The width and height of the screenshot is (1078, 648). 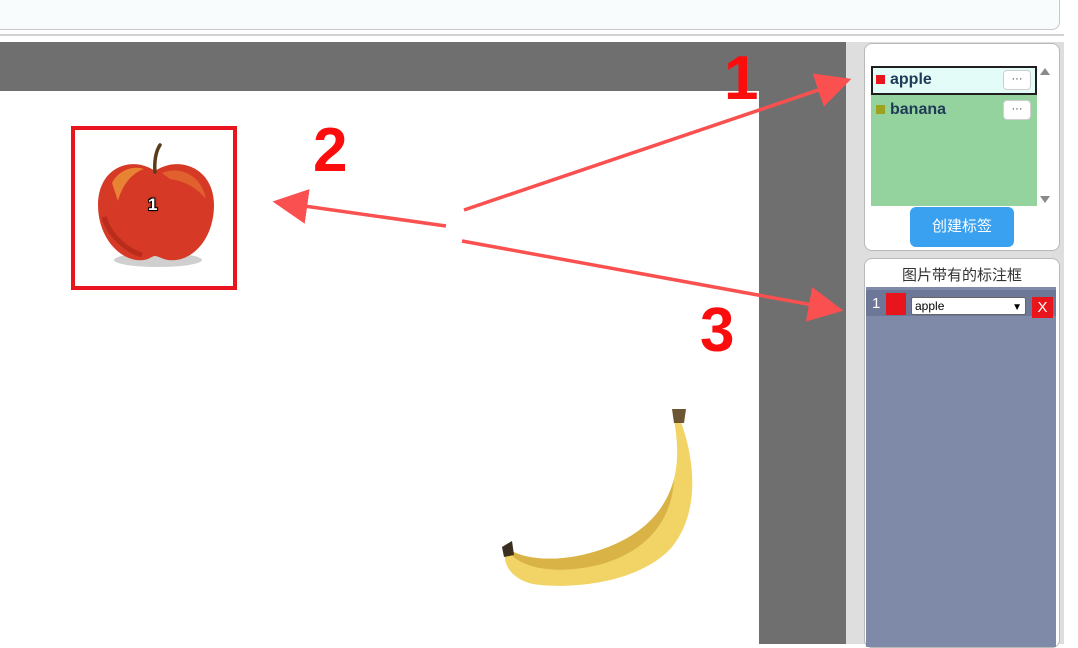 What do you see at coordinates (153, 204) in the screenshot?
I see `bounding-box-number: 1` at bounding box center [153, 204].